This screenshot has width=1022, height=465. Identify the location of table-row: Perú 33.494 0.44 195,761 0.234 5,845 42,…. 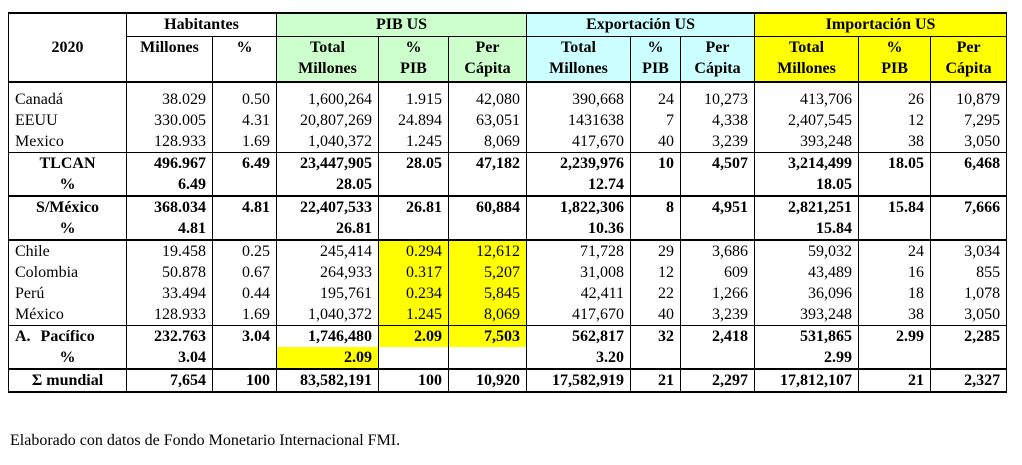
(508, 293).